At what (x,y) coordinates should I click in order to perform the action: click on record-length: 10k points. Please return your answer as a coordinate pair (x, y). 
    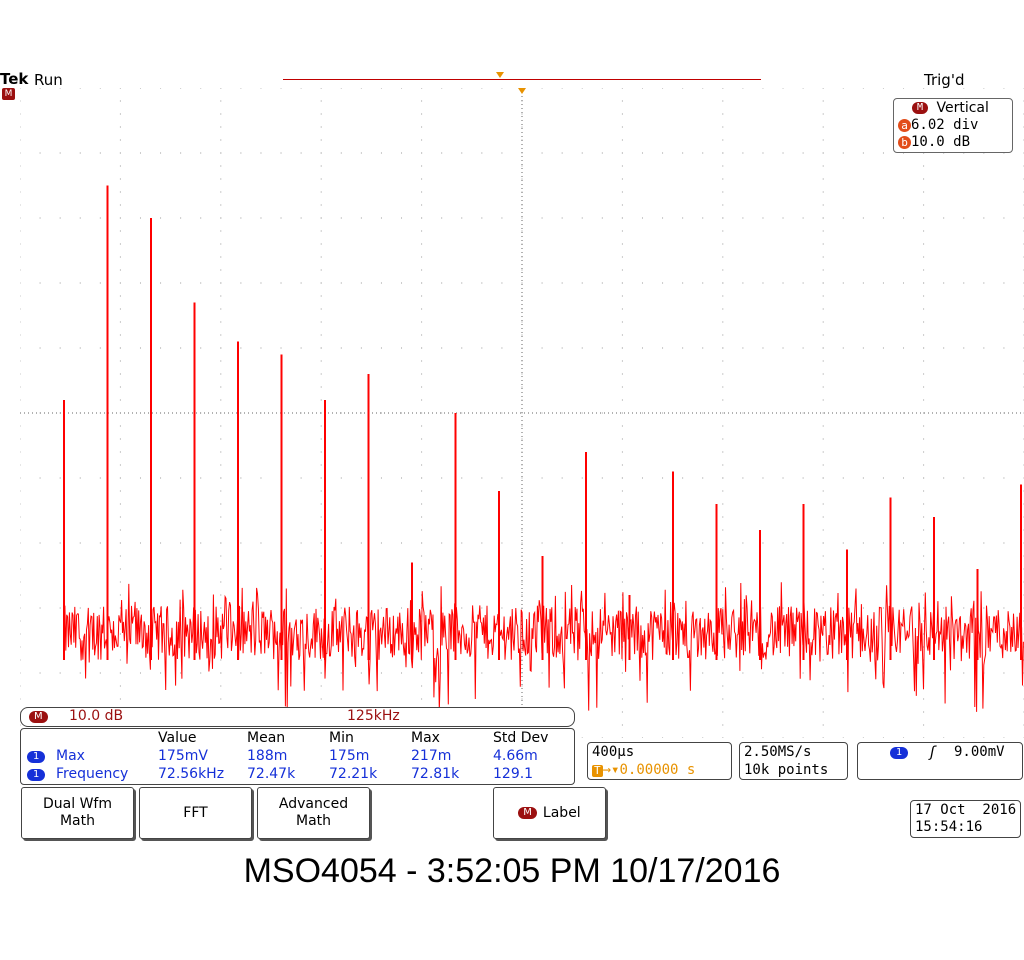
    Looking at the image, I should click on (786, 770).